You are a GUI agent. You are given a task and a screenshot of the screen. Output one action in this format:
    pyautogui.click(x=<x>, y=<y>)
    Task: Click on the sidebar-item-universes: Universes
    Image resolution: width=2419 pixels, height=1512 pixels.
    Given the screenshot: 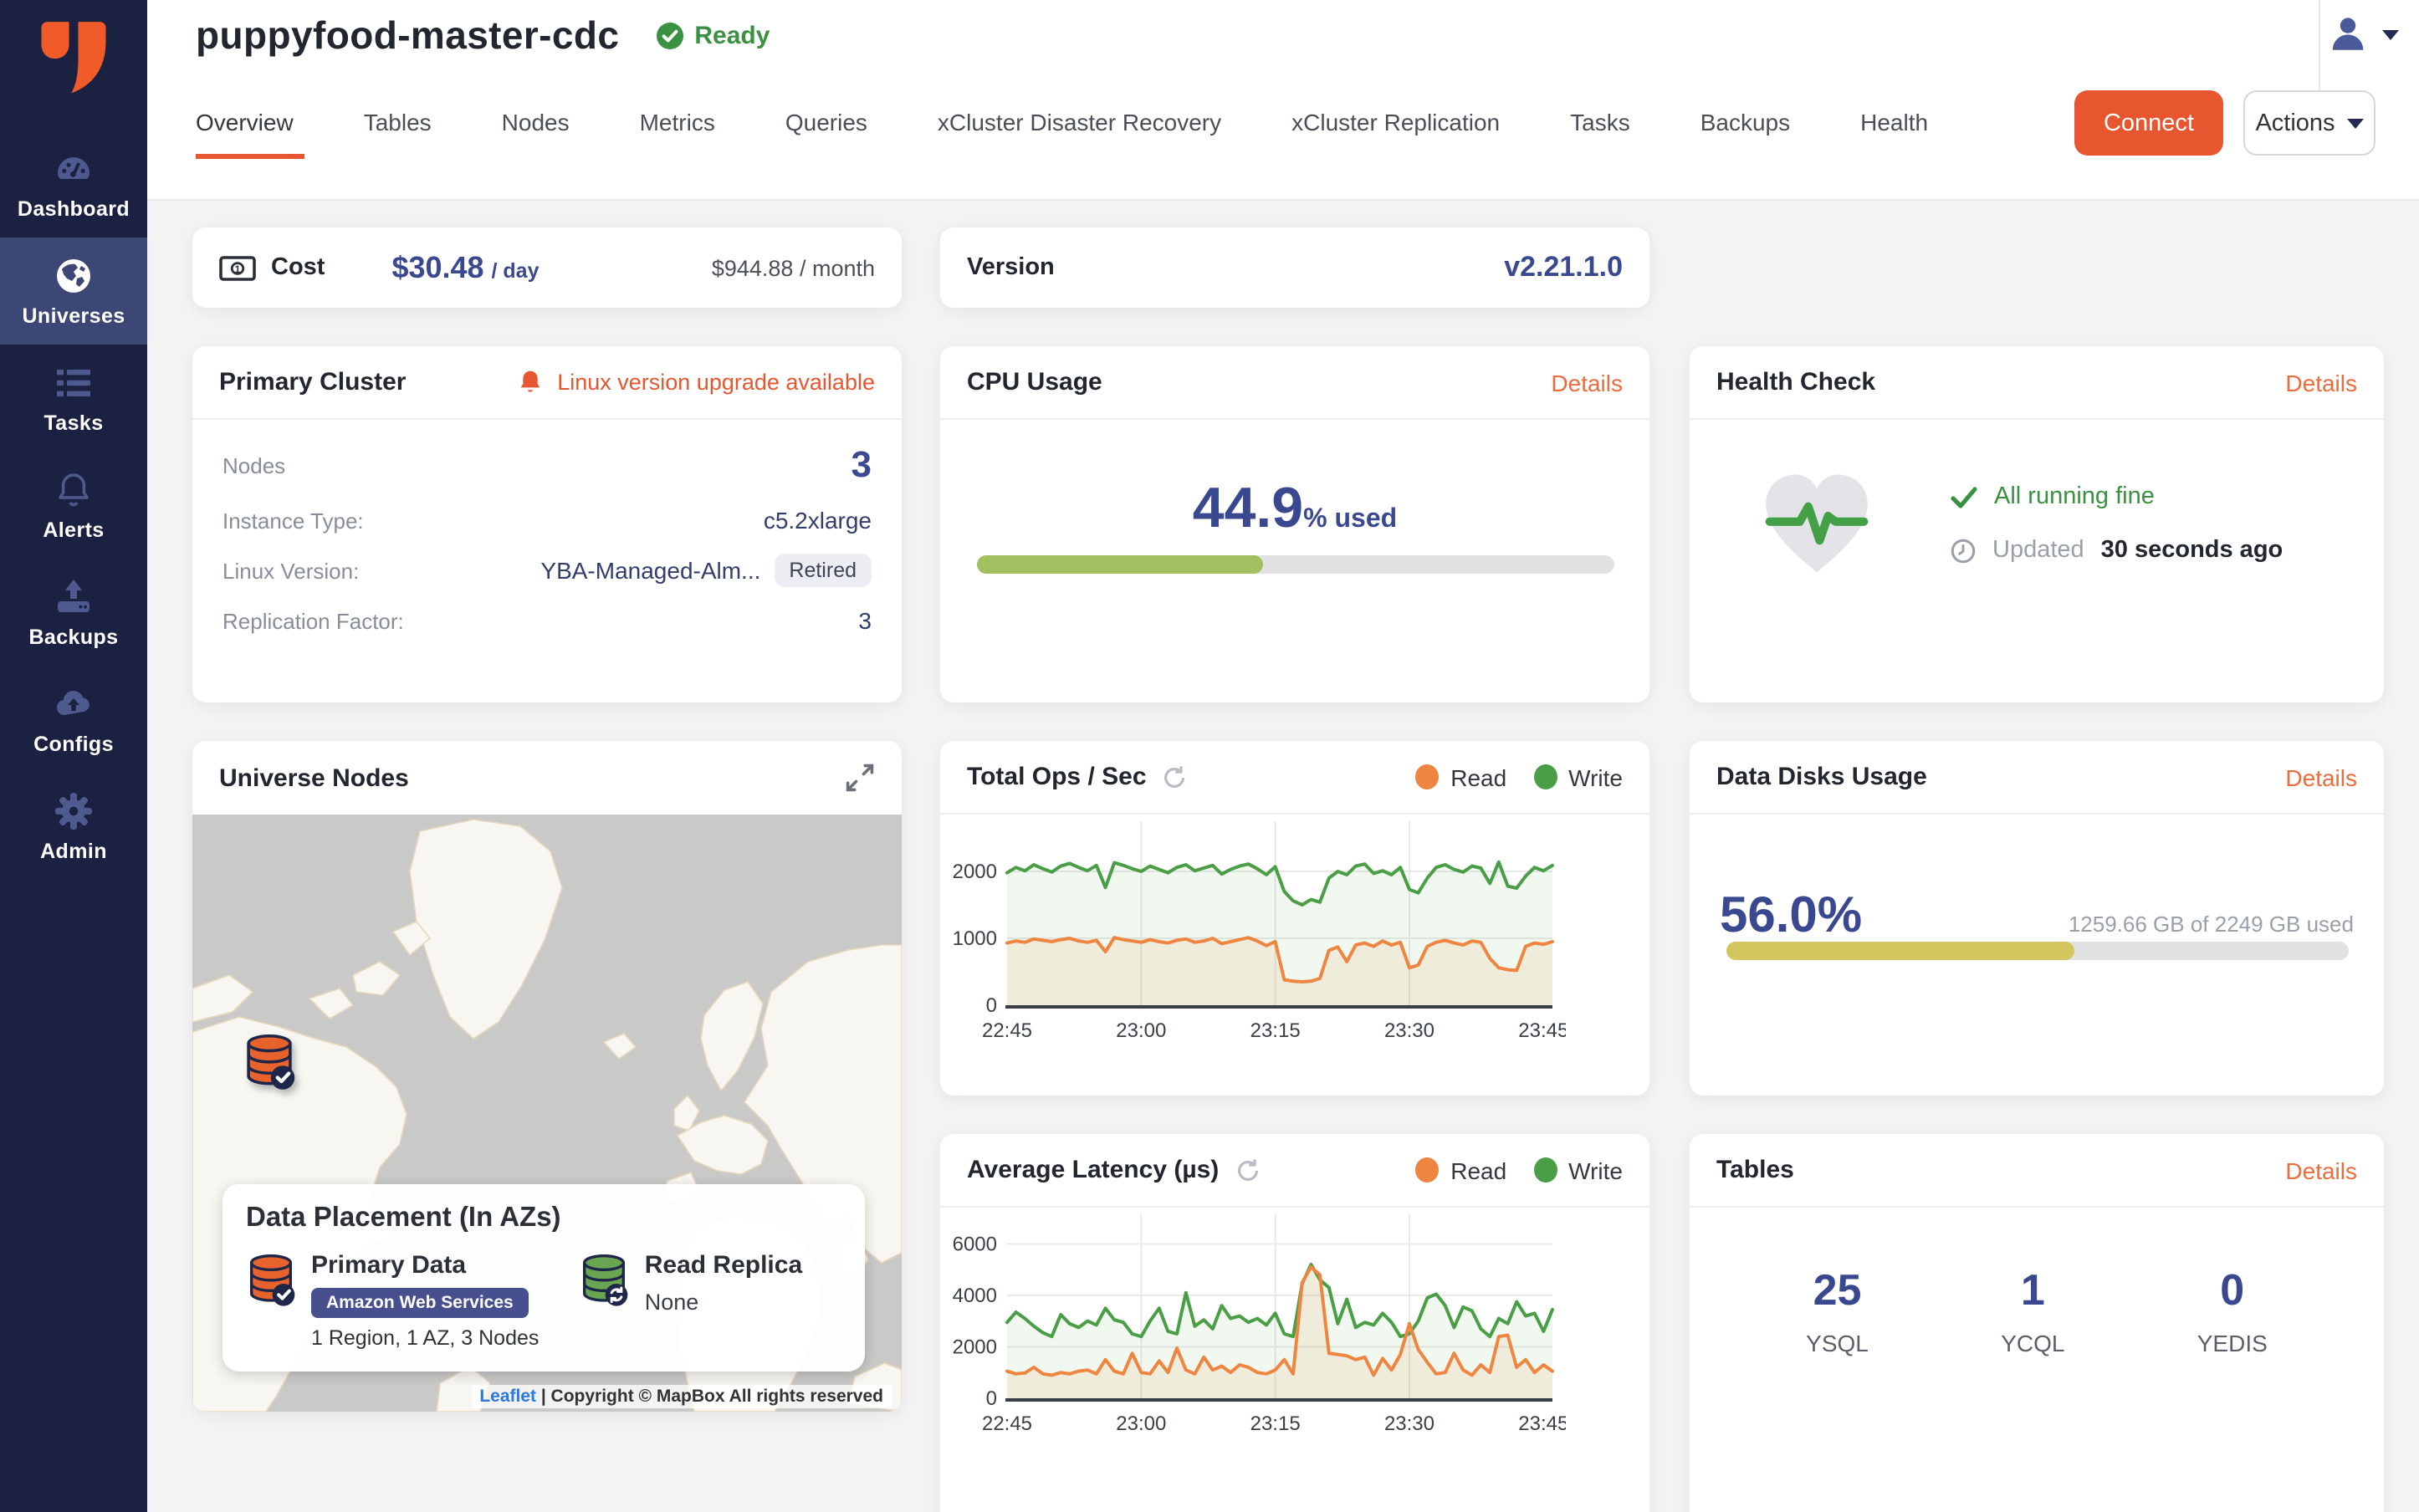 What is the action you would take?
    pyautogui.click(x=73, y=291)
    